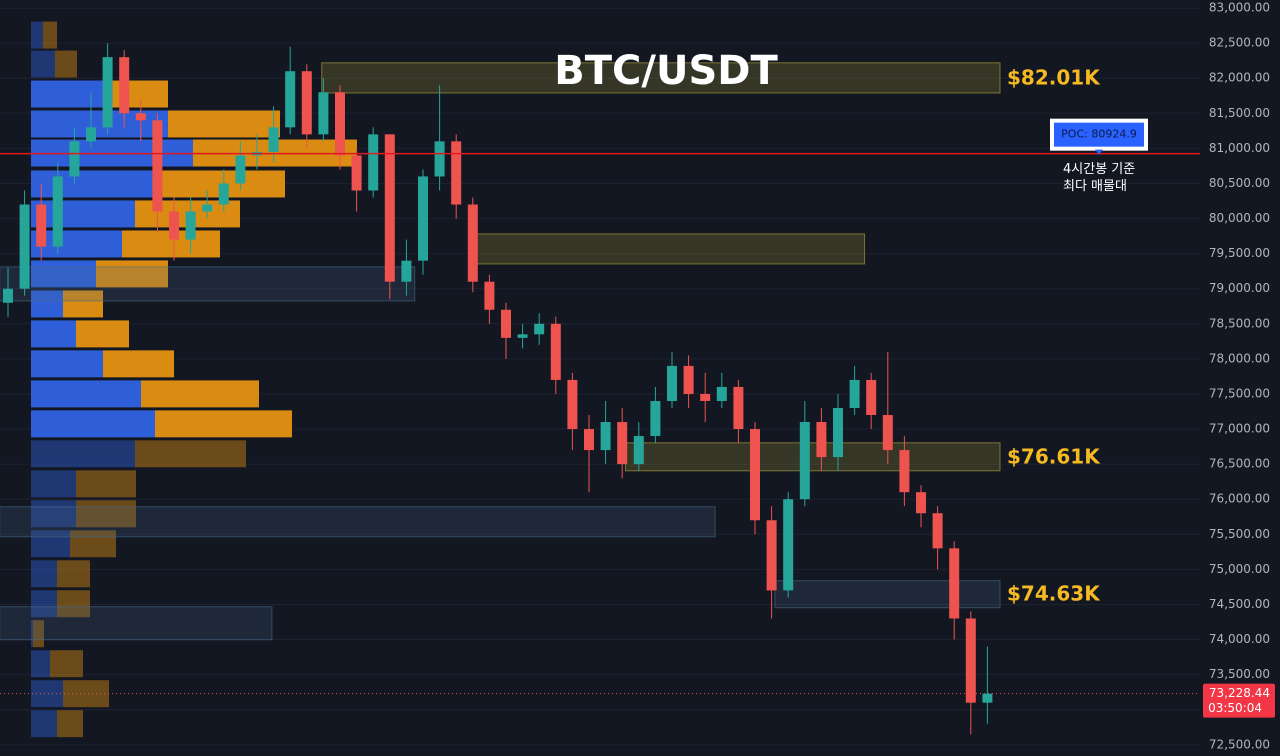  What do you see at coordinates (1239, 78) in the screenshot?
I see `y-tick-label: 82,000.00` at bounding box center [1239, 78].